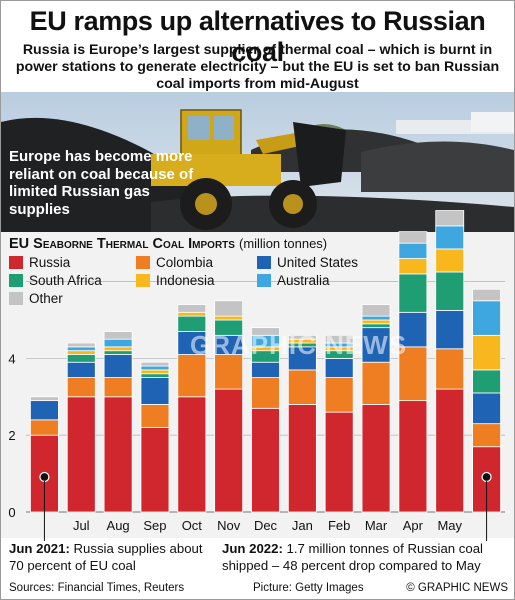 This screenshot has width=515, height=600. I want to click on x-tick-label: Dec, so click(266, 525).